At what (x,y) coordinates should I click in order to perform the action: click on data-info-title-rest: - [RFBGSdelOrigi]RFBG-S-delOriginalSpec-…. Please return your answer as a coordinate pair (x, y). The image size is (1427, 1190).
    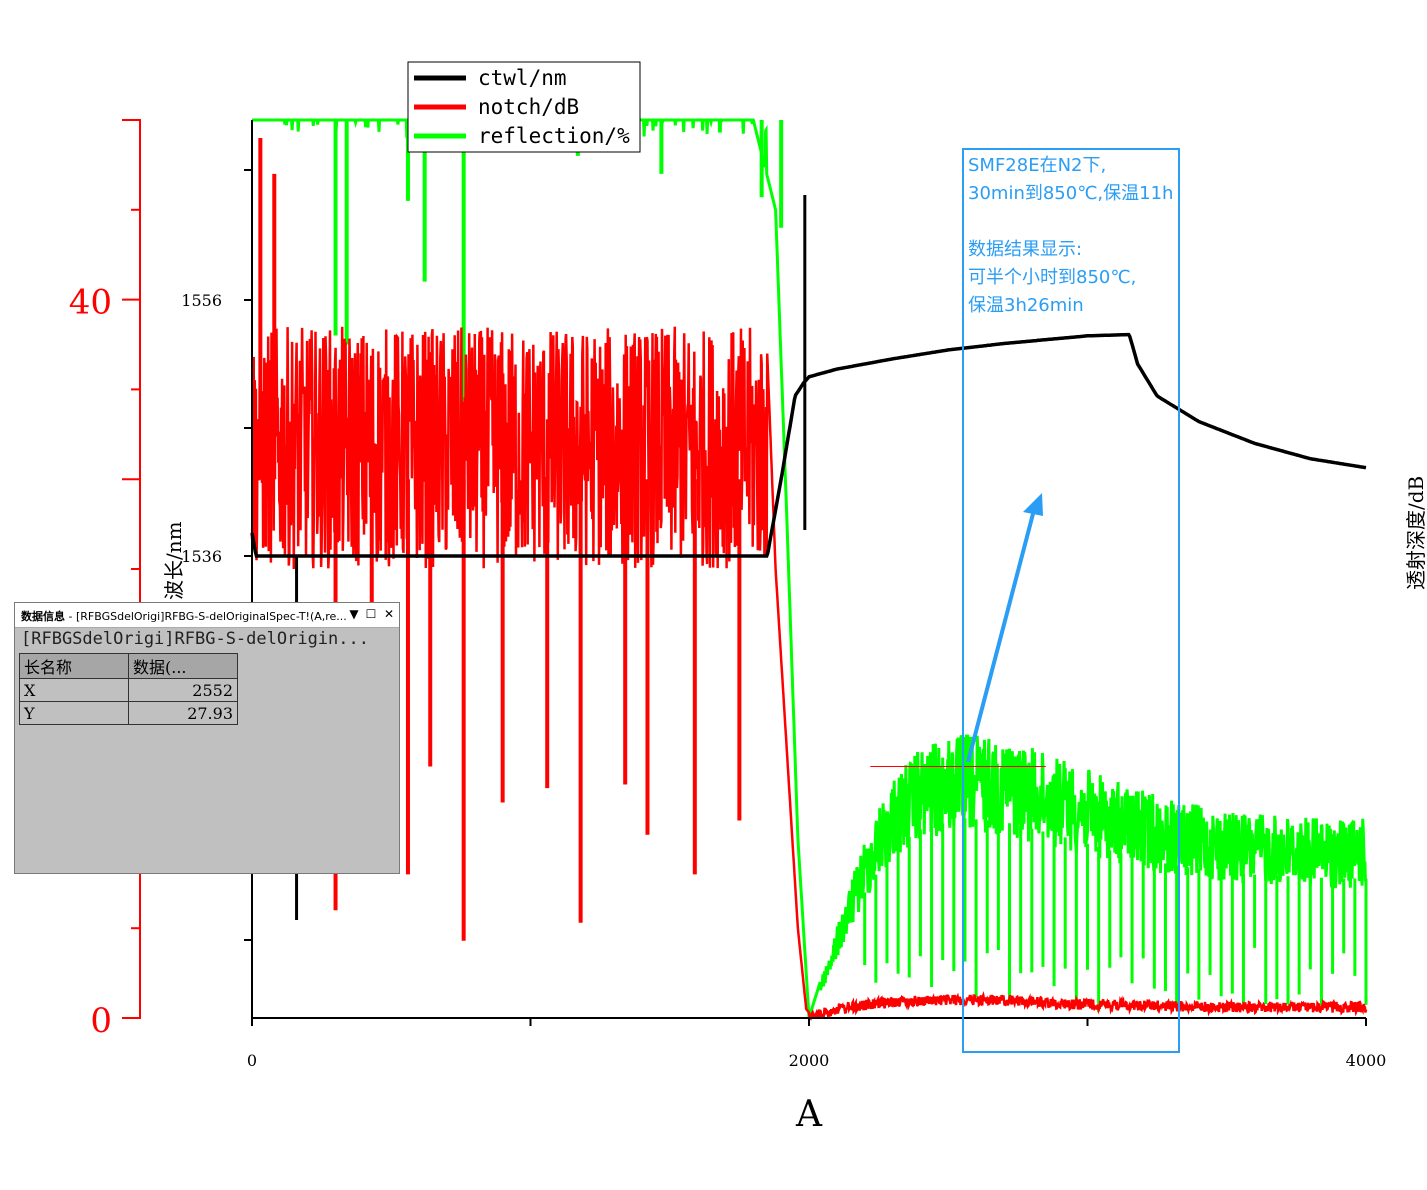
    Looking at the image, I should click on (206, 616).